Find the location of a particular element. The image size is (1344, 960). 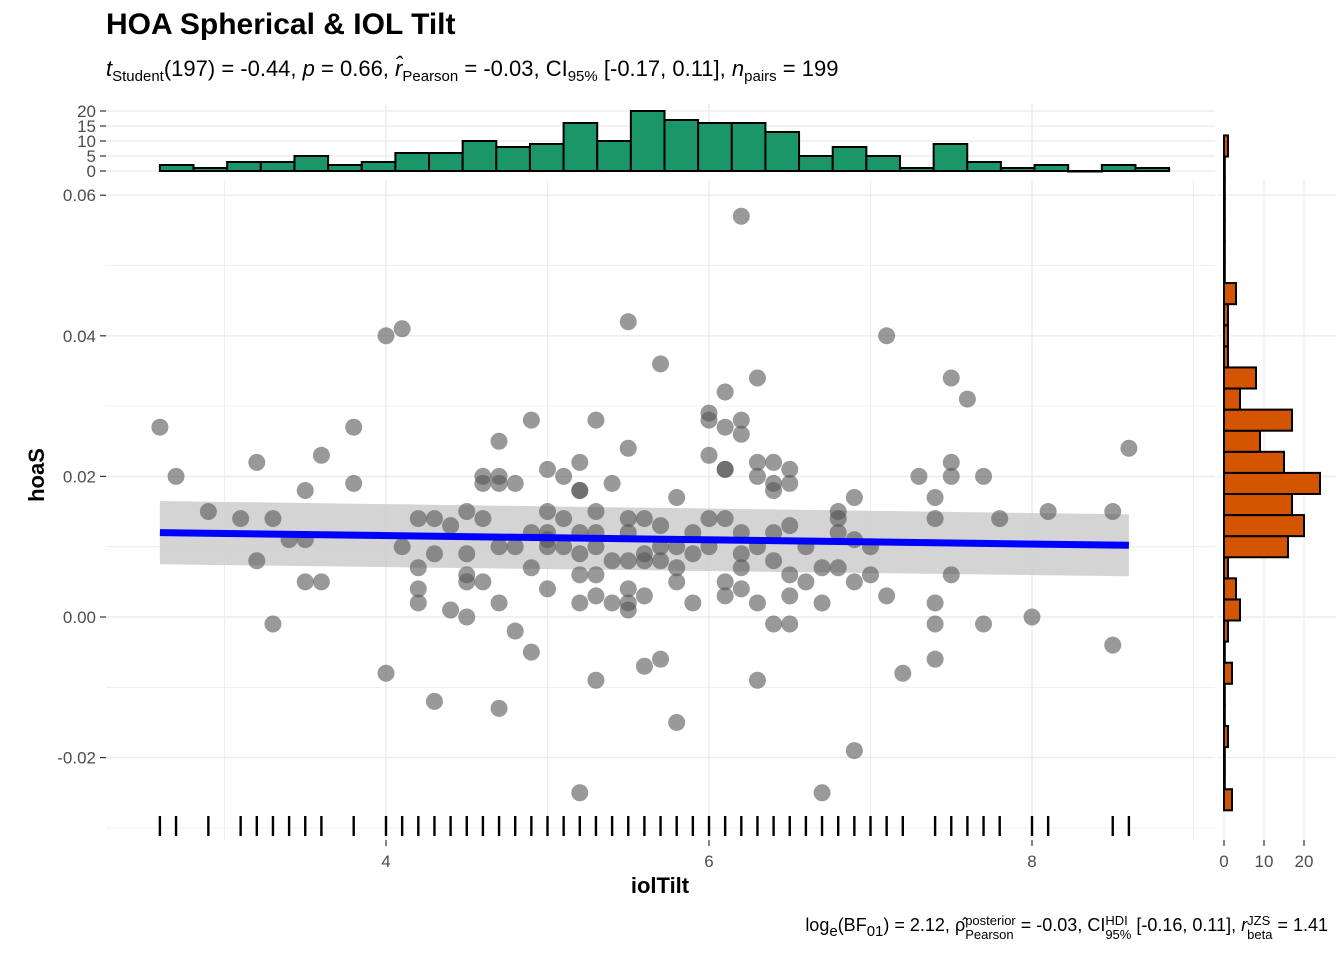

regression-line-group is located at coordinates (644, 539).